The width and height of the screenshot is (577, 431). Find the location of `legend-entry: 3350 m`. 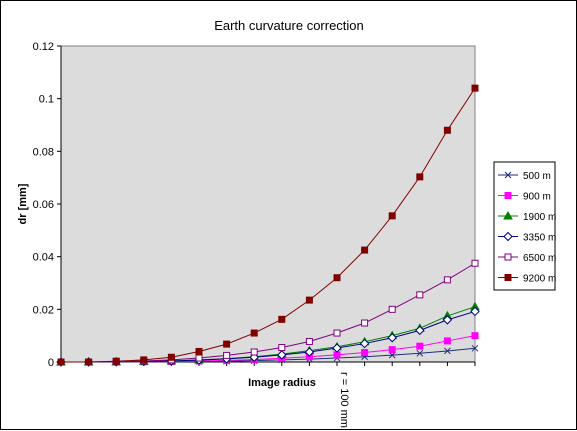

legend-entry: 3350 m is located at coordinates (527, 237).